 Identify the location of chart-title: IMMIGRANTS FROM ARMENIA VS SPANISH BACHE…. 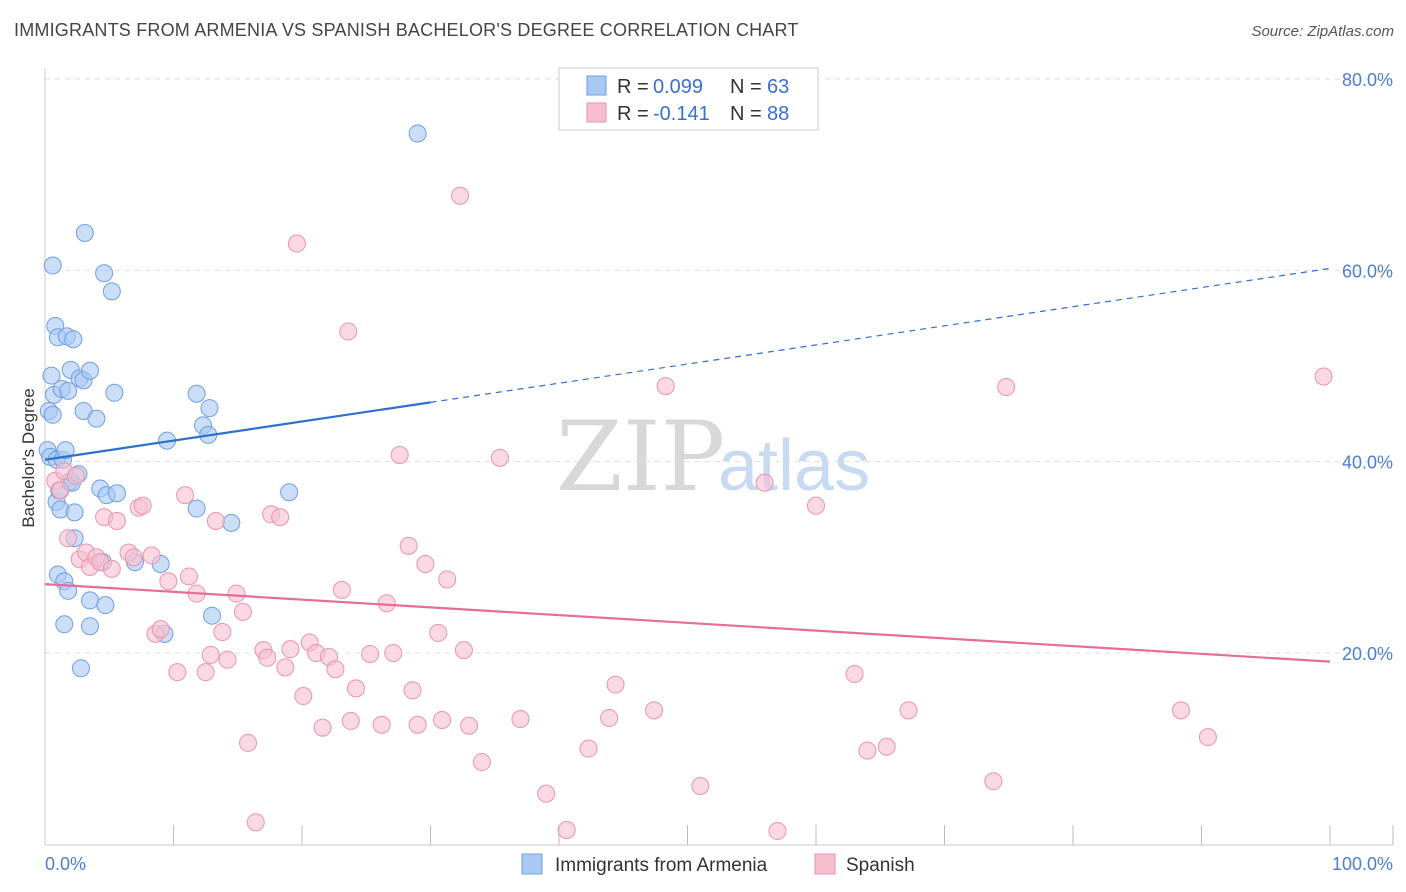
(406, 30).